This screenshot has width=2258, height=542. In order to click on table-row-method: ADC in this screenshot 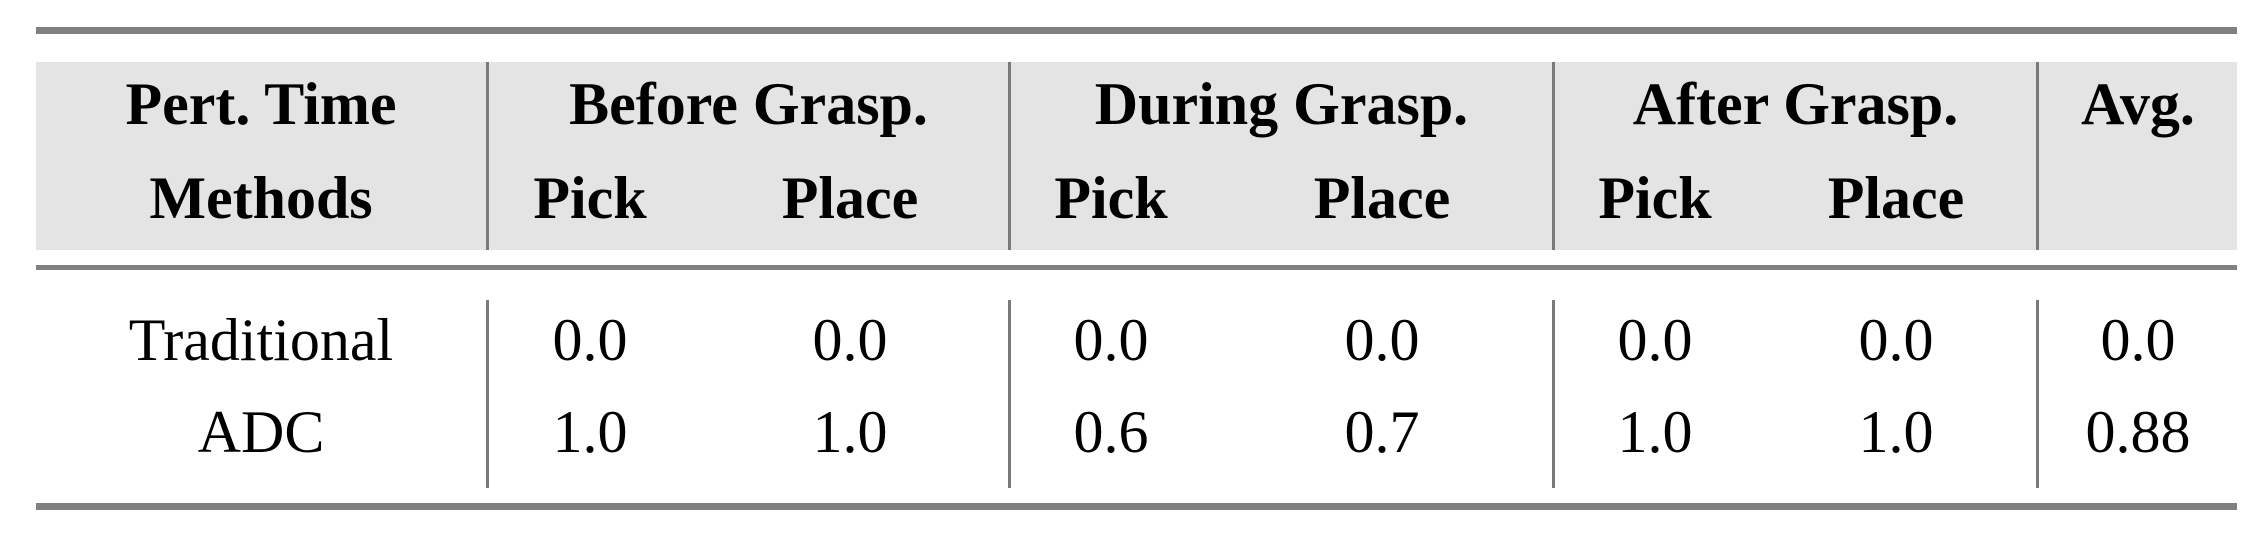, I will do `click(261, 432)`.